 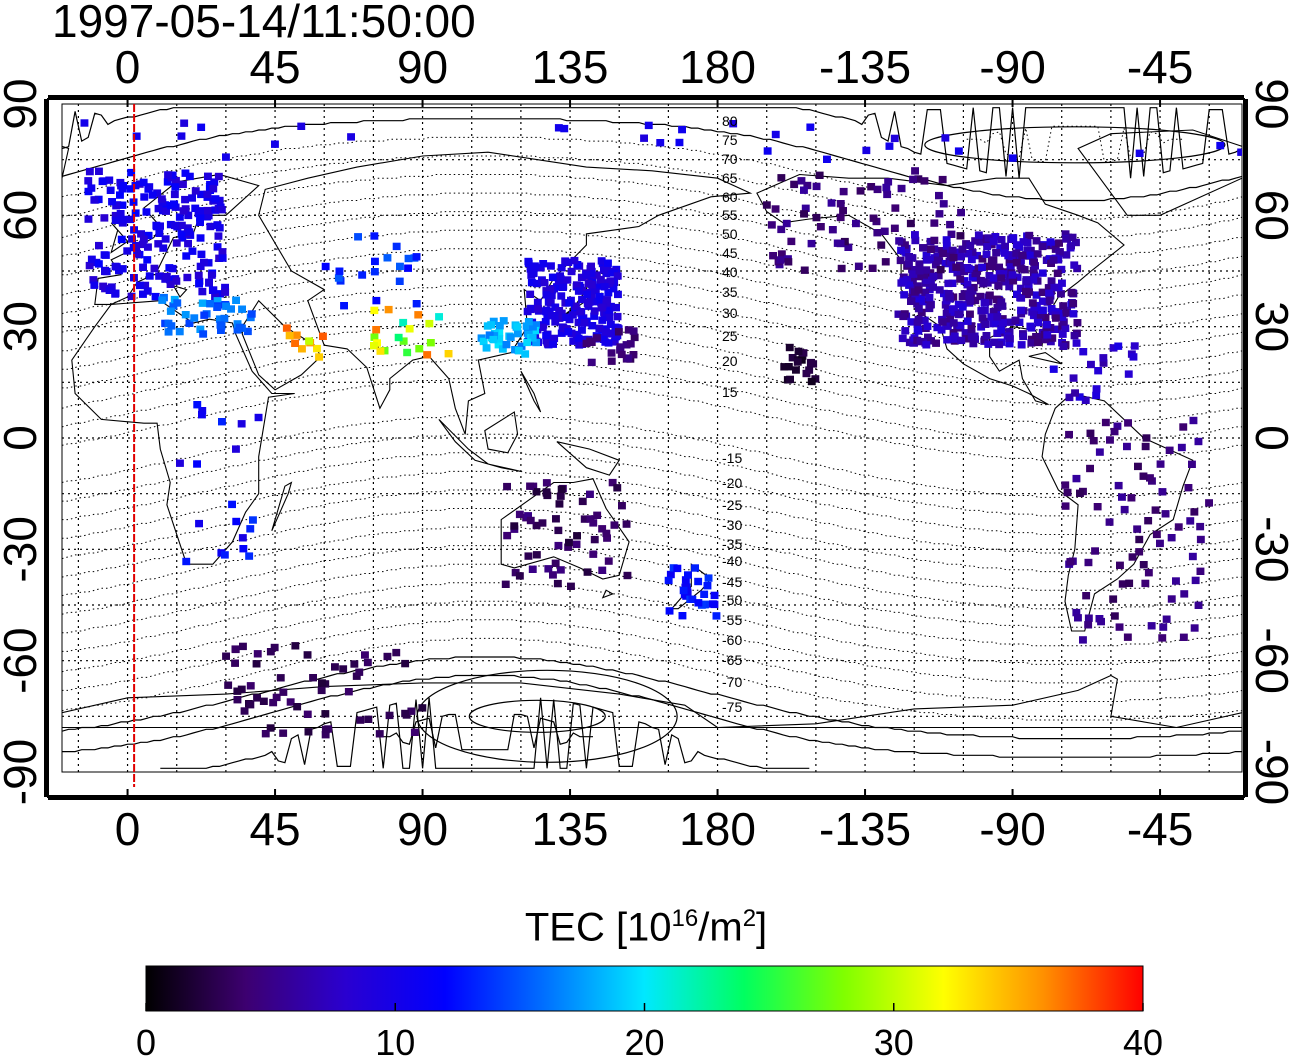 I want to click on colorbar-tick-label: 0, so click(x=146, y=1039).